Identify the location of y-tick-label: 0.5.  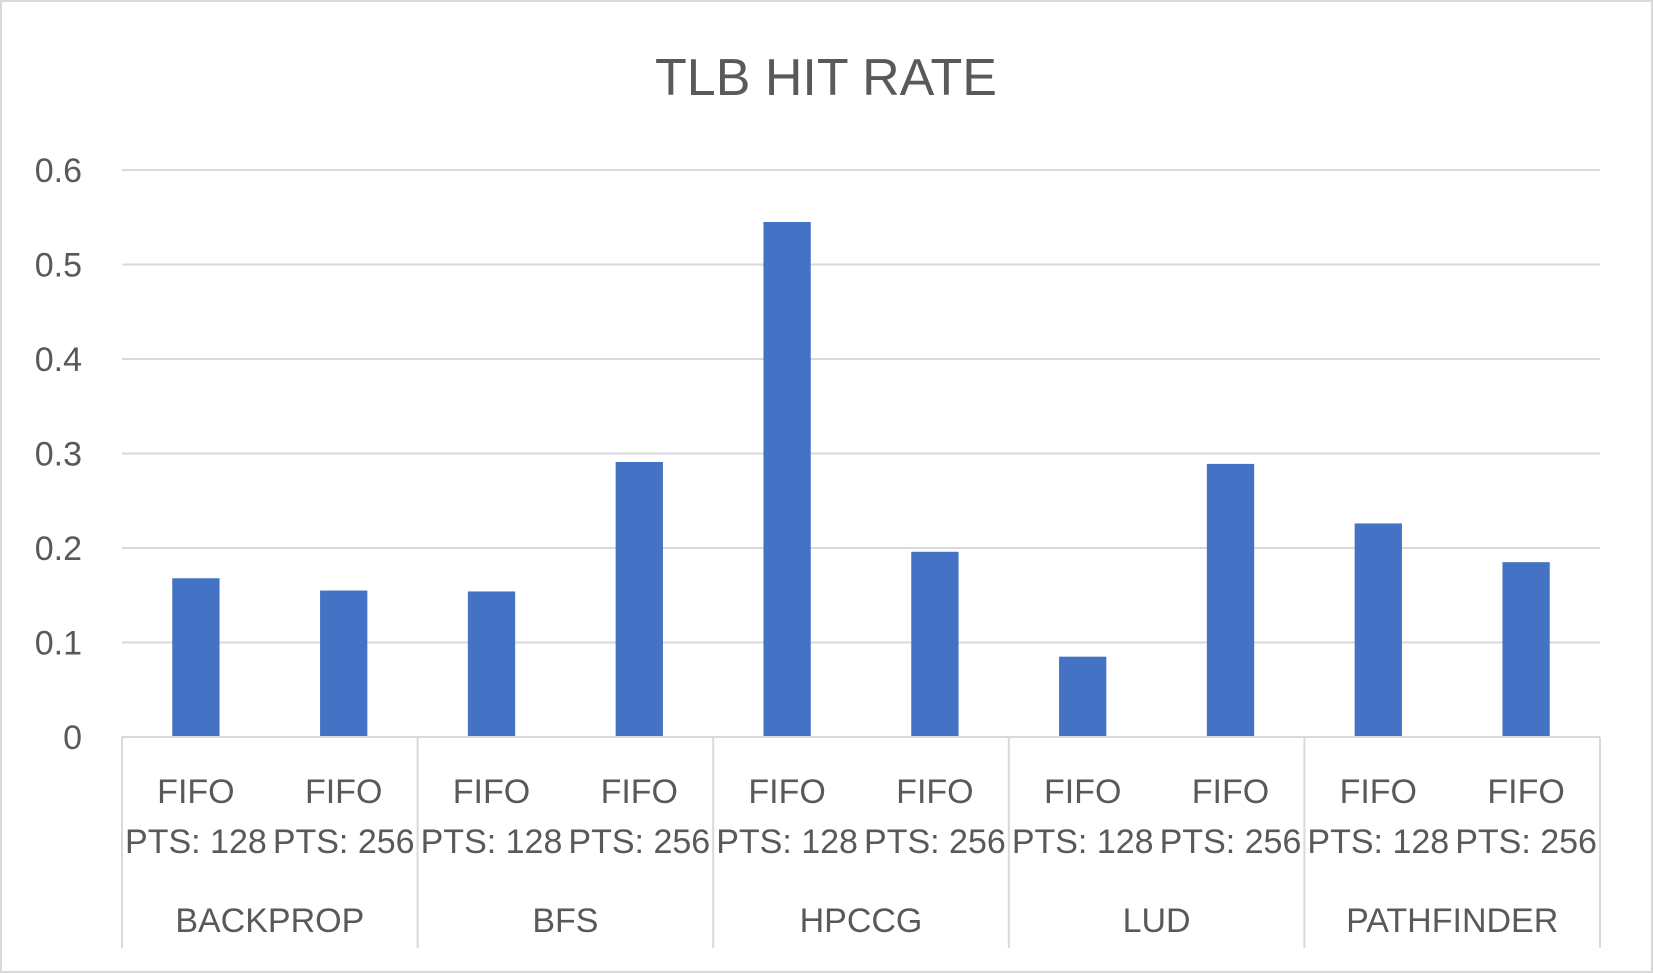
(58, 266).